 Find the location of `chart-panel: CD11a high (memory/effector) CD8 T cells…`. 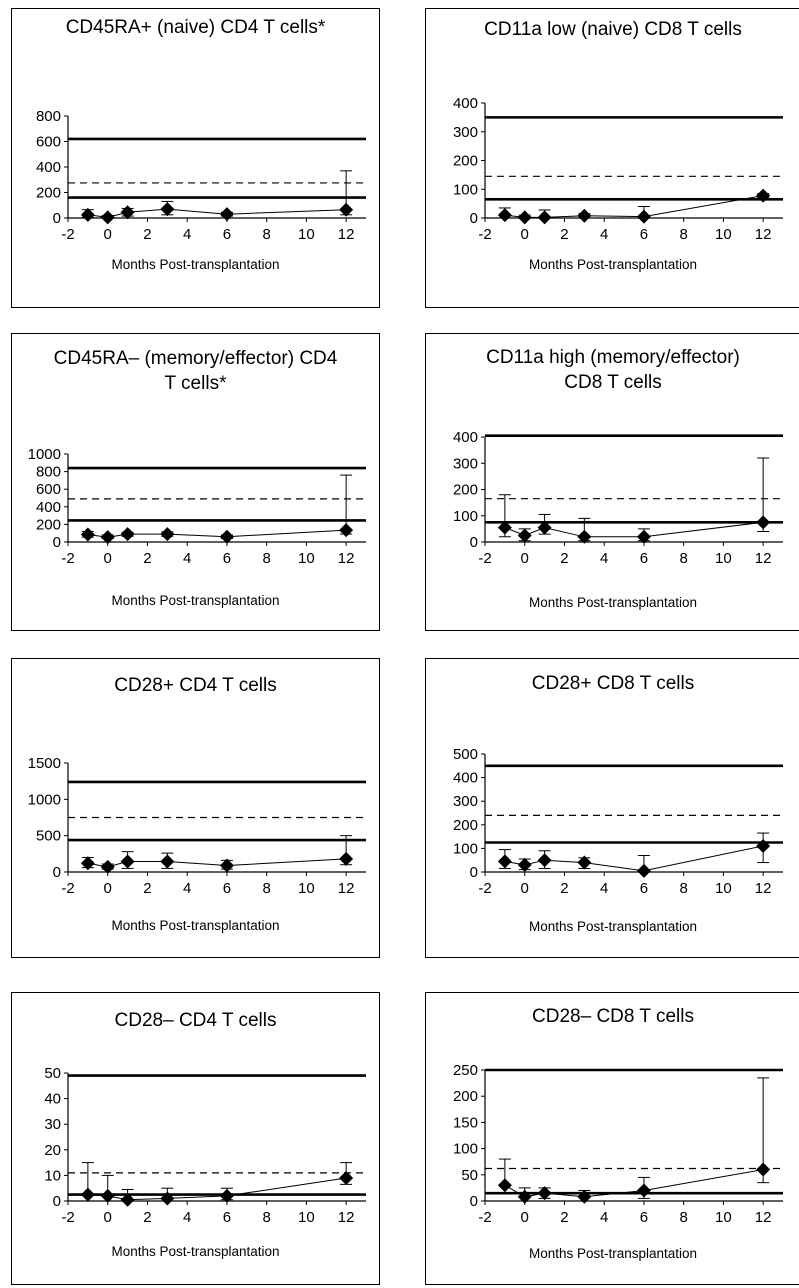

chart-panel: CD11a high (memory/effector) CD8 T cells… is located at coordinates (612, 482).